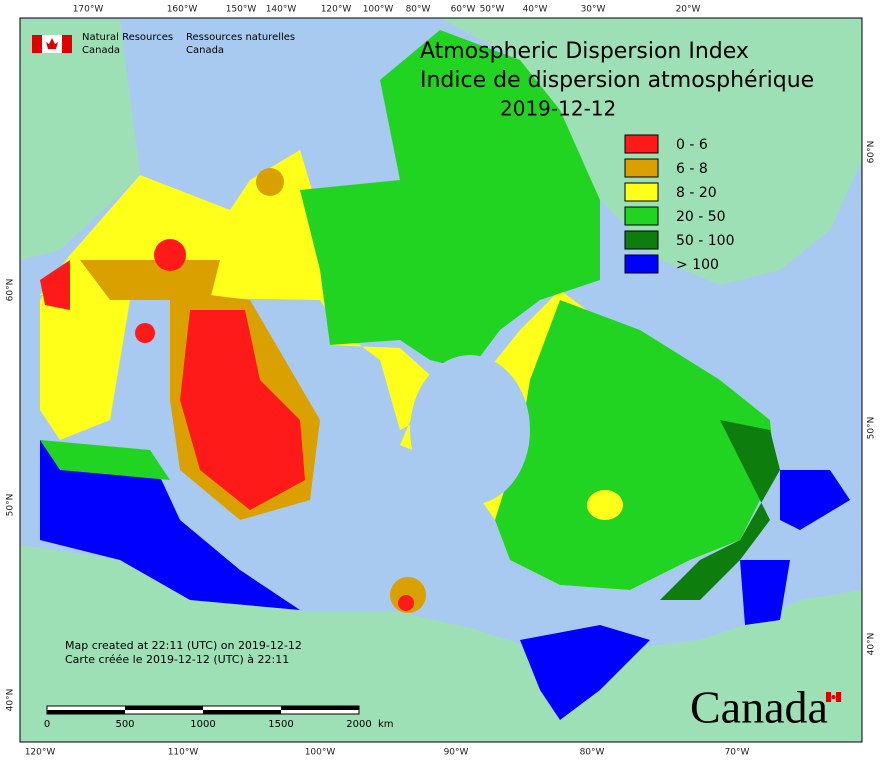 The image size is (880, 760). What do you see at coordinates (80, 140) in the screenshot?
I see `alaska` at bounding box center [80, 140].